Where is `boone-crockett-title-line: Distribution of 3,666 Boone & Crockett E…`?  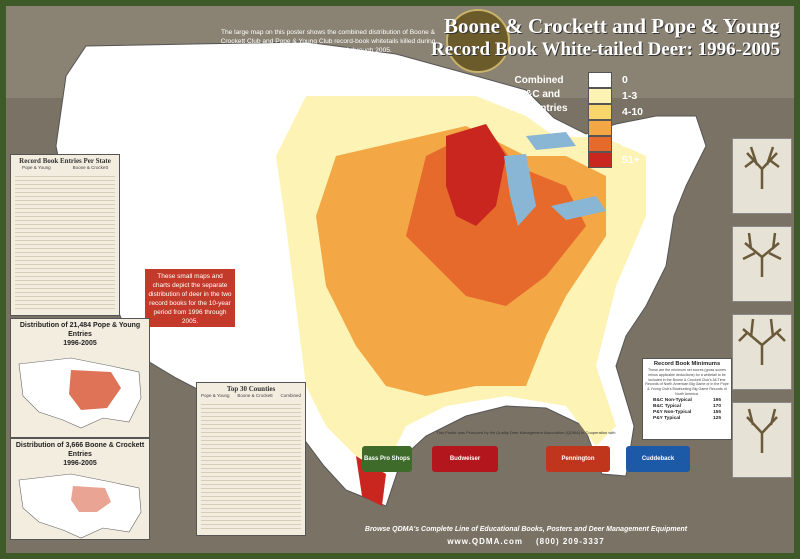
boone-crockett-title-line: Distribution of 3,666 Boone & Crockett E… is located at coordinates (80, 450).